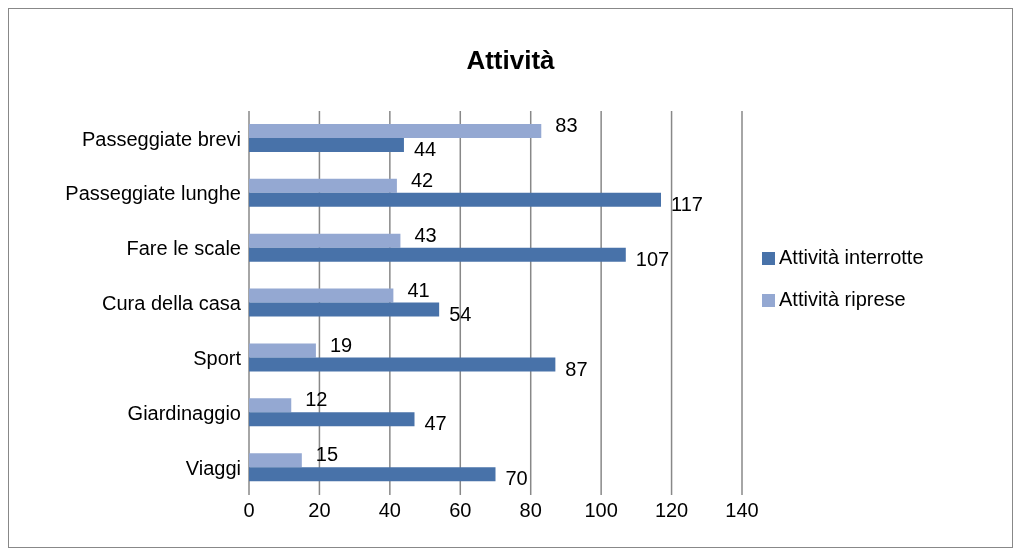 Image resolution: width=1021 pixels, height=556 pixels. Describe the element at coordinates (422, 179) in the screenshot. I see `data-label: 42` at that location.